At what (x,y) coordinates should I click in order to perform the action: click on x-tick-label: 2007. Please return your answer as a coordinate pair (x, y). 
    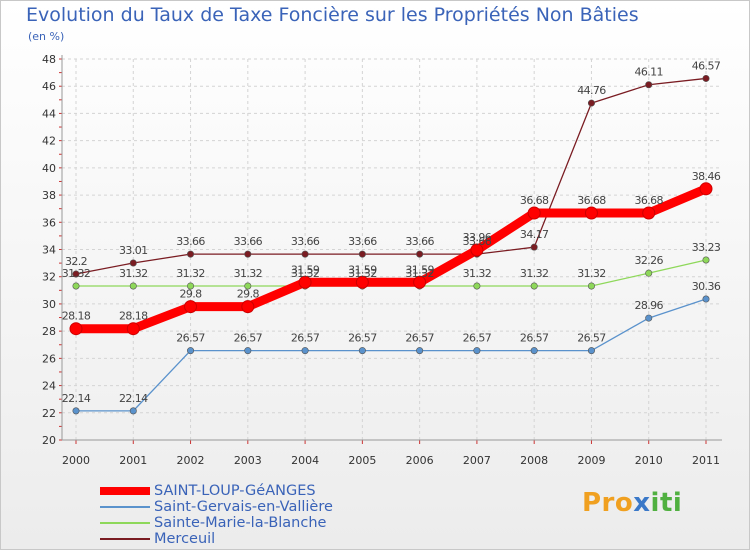
    Looking at the image, I should click on (477, 460).